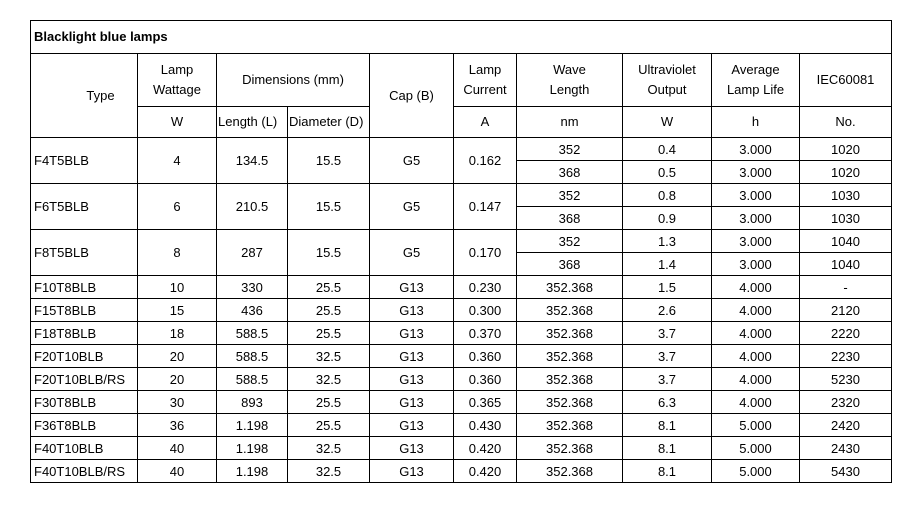 The width and height of the screenshot is (922, 519). What do you see at coordinates (569, 80) in the screenshot?
I see `header-cell: Wave Length` at bounding box center [569, 80].